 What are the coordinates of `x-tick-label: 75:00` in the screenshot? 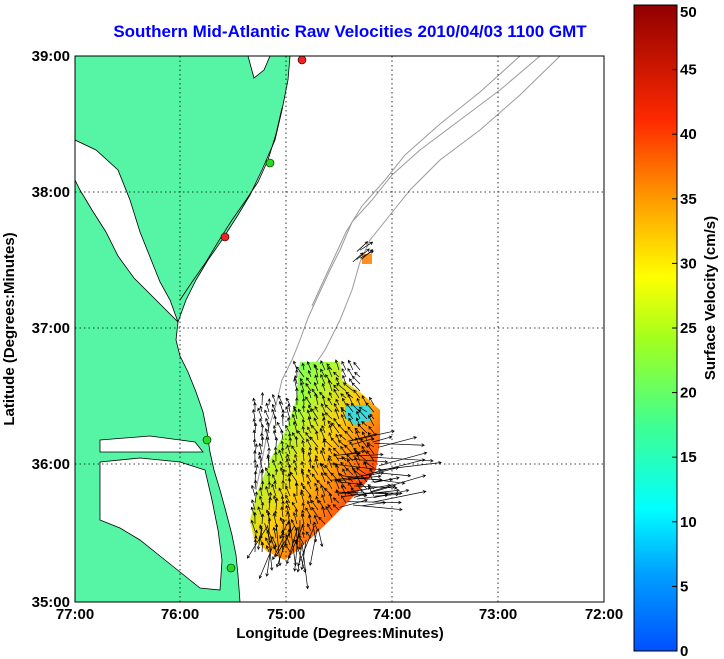 It's located at (286, 614).